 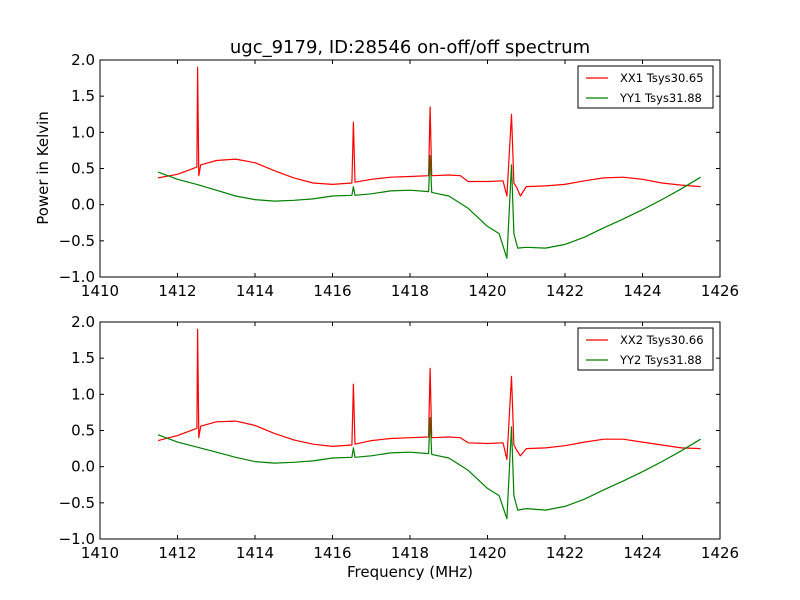 What do you see at coordinates (662, 340) in the screenshot?
I see `legend-label: XX2 Tsys30.66` at bounding box center [662, 340].